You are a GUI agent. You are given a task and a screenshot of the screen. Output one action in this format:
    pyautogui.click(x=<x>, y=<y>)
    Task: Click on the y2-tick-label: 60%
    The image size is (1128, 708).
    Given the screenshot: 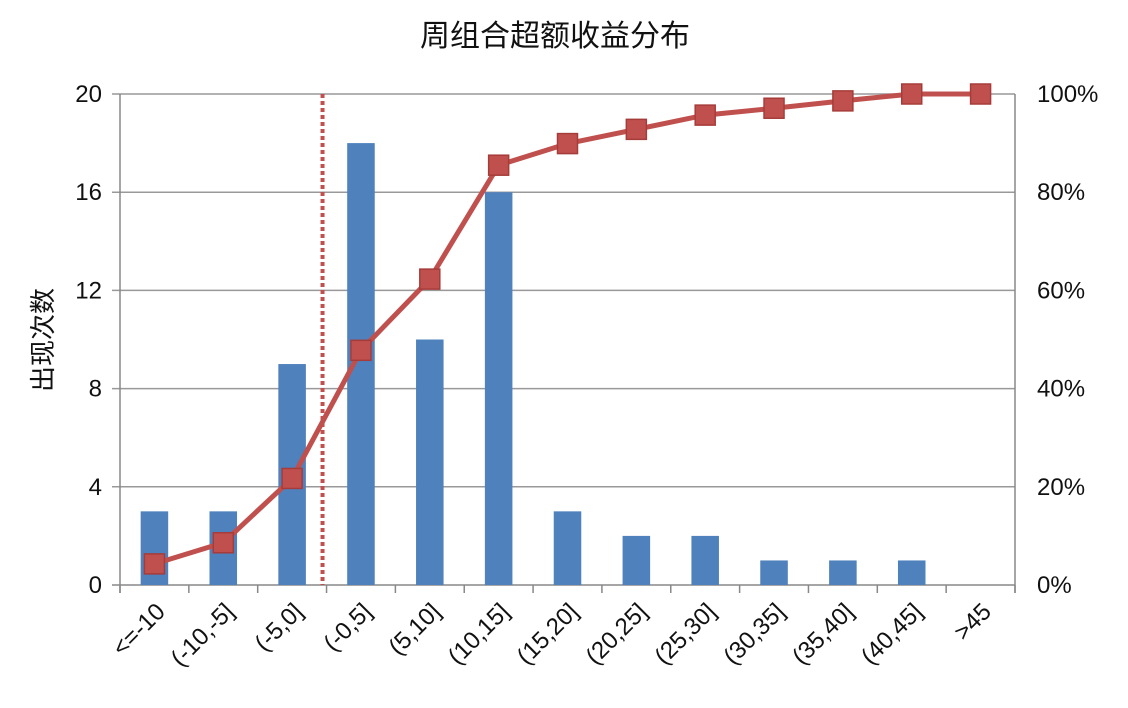 What is the action you would take?
    pyautogui.click(x=1061, y=290)
    